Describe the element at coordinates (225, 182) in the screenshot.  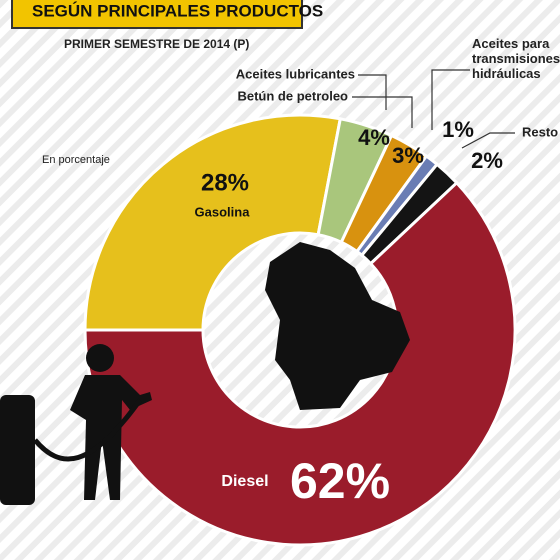
I see `value-label: 28%` at that location.